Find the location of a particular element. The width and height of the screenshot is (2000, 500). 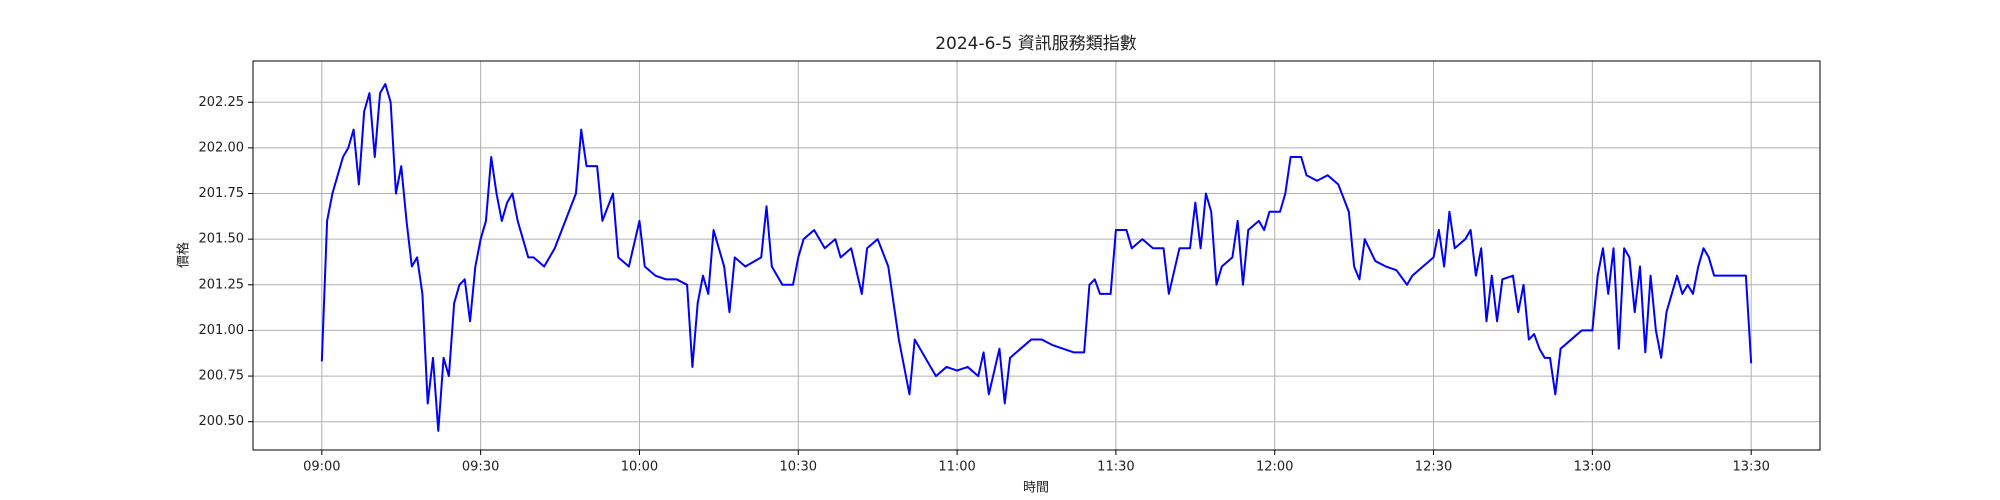

y-tick-label: 200.50 is located at coordinates (222, 421).